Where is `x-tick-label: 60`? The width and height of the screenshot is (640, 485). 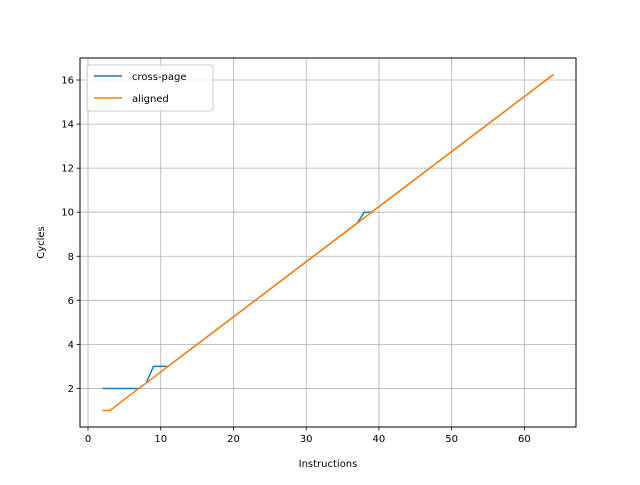 x-tick-label: 60 is located at coordinates (524, 439).